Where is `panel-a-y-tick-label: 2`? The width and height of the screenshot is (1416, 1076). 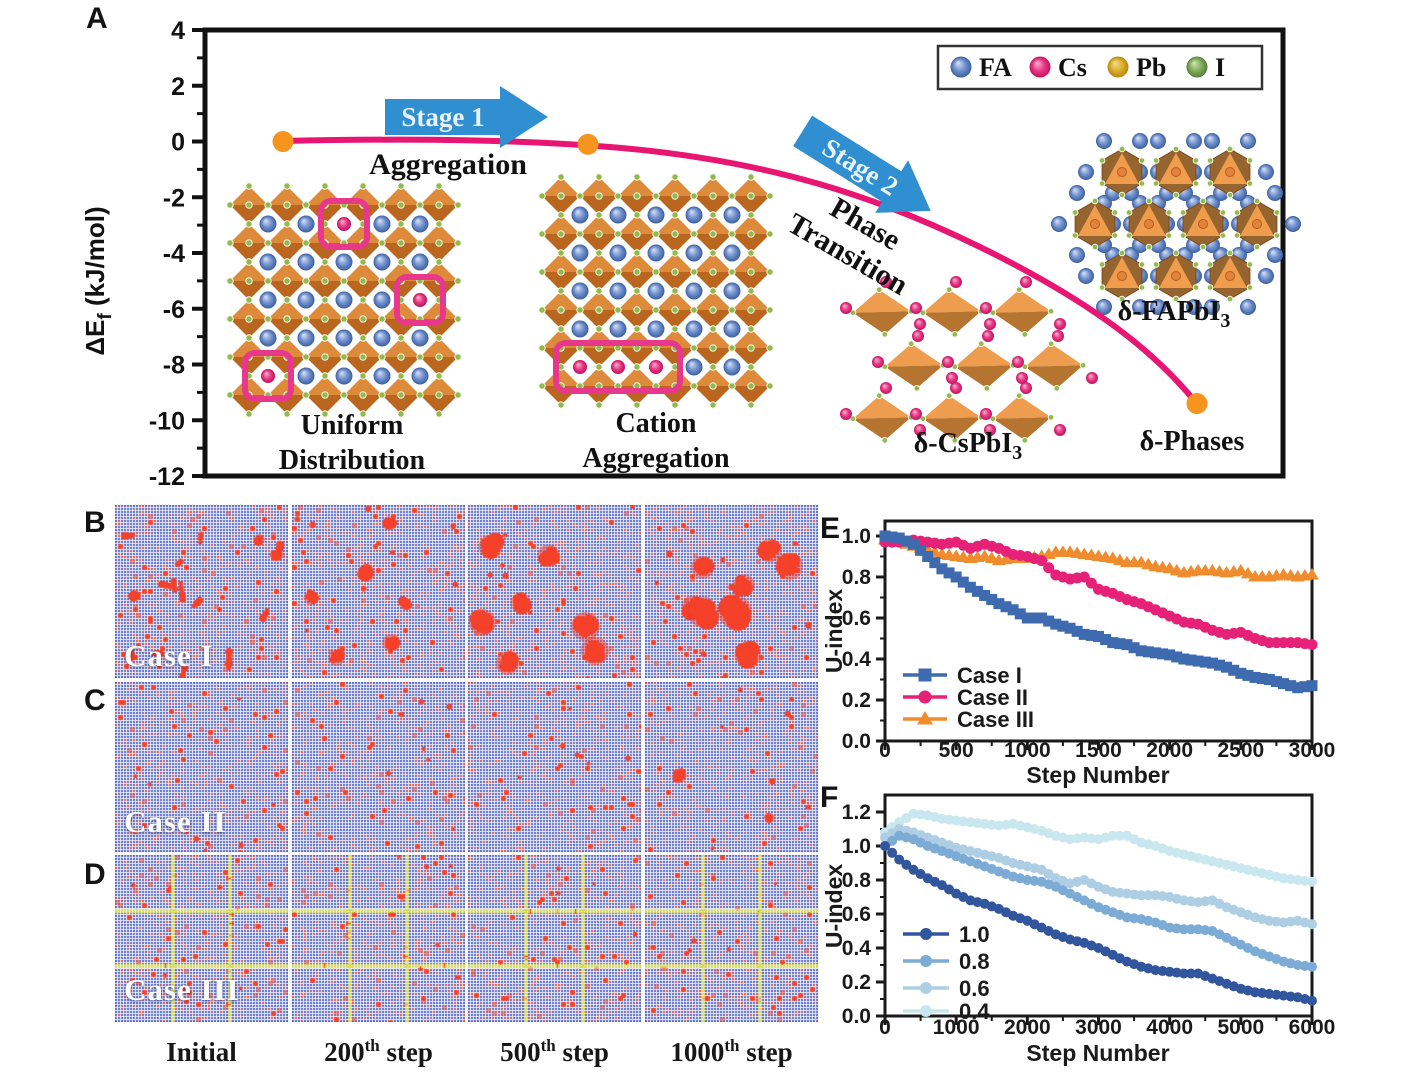 panel-a-y-tick-label: 2 is located at coordinates (178, 87).